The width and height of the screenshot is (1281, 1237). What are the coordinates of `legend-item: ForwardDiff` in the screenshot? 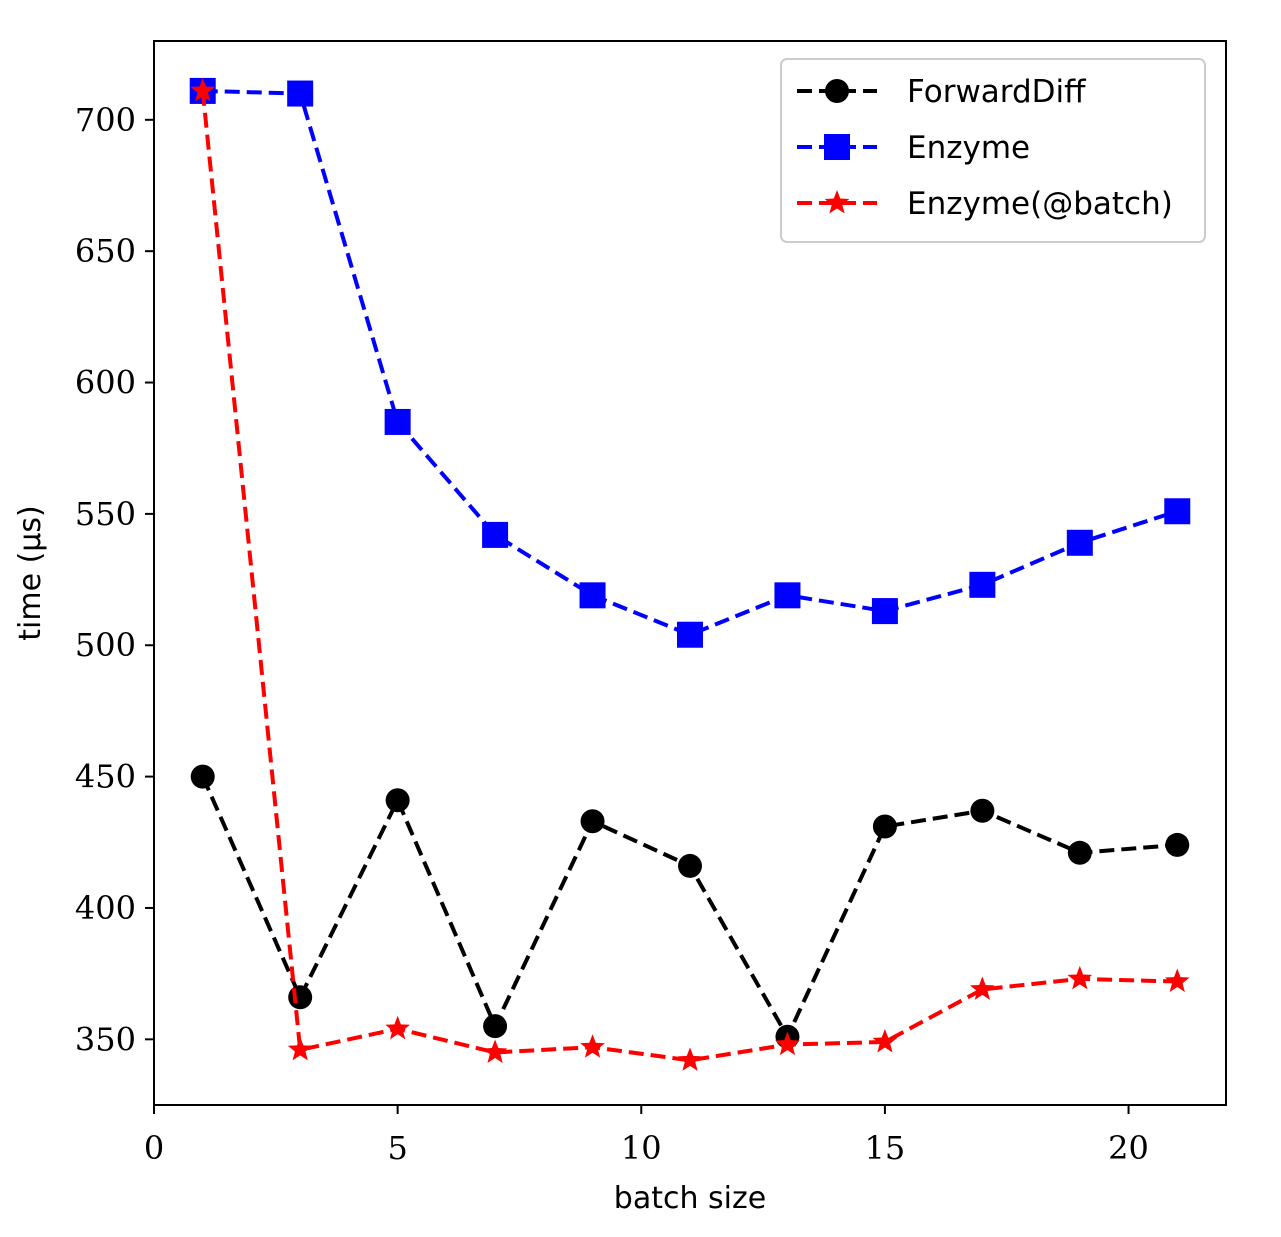 It's located at (941, 92).